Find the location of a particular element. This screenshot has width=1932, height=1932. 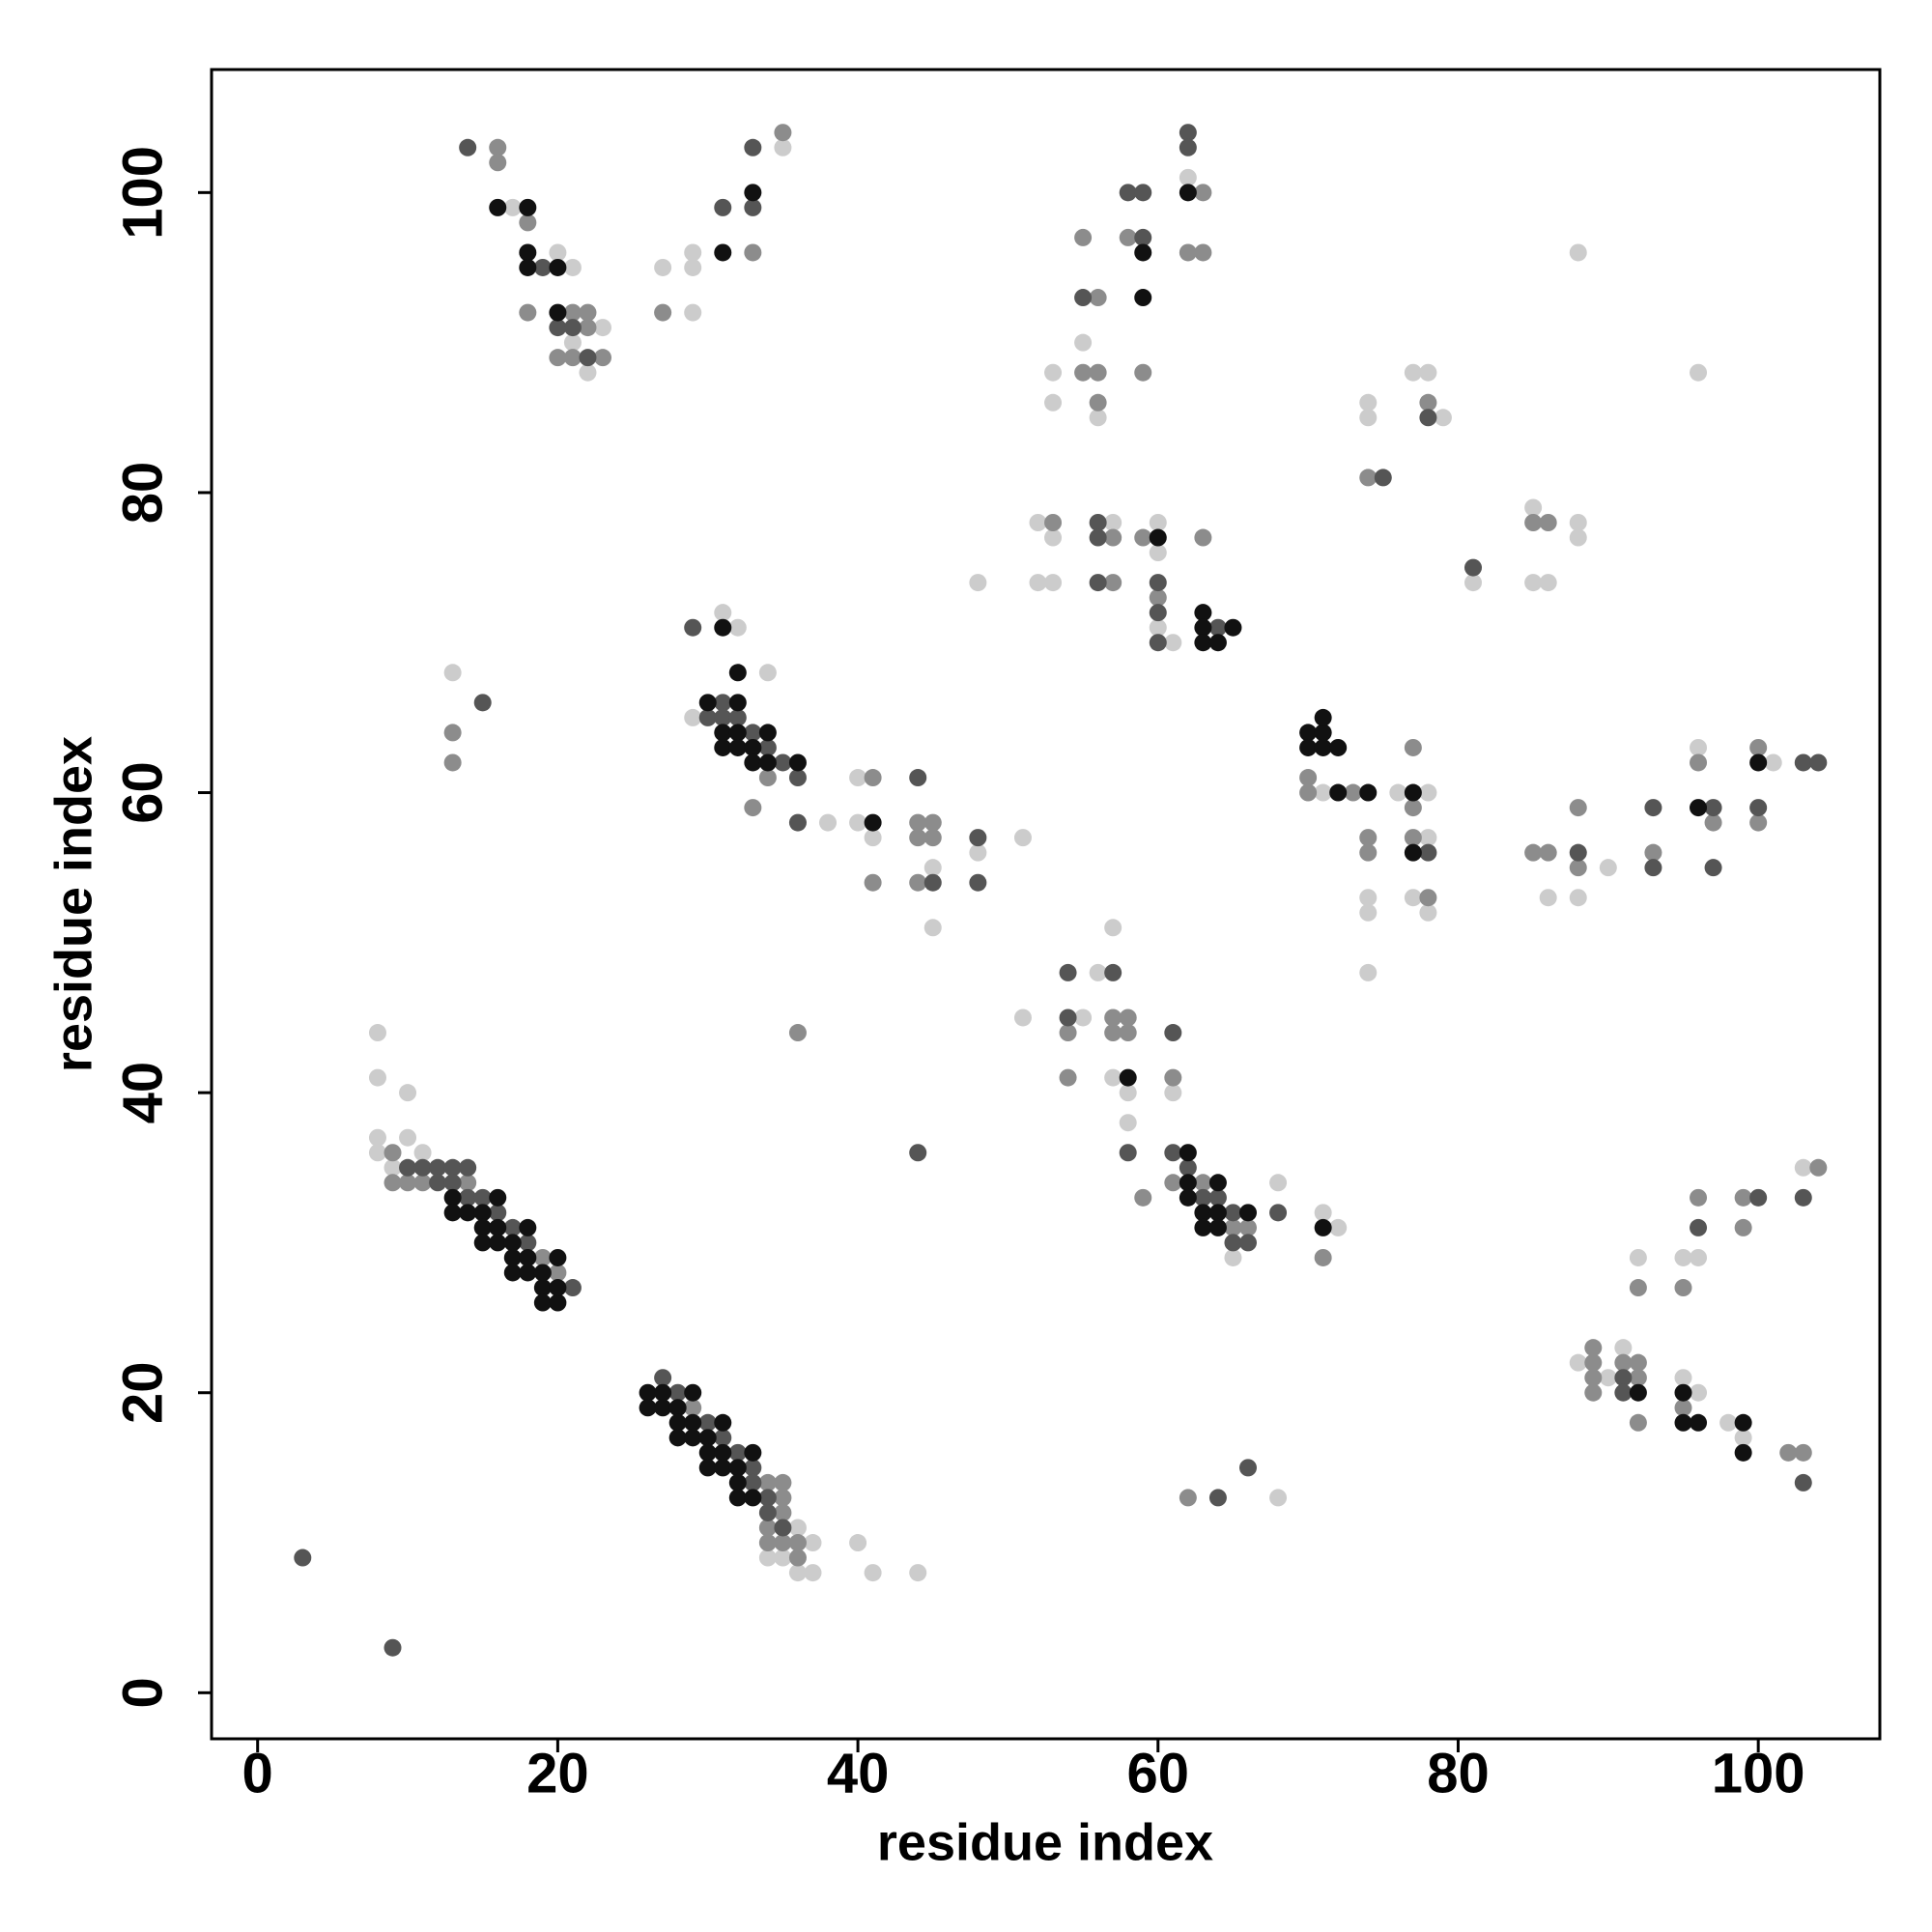

y-tick-label: 100 is located at coordinates (142, 193).